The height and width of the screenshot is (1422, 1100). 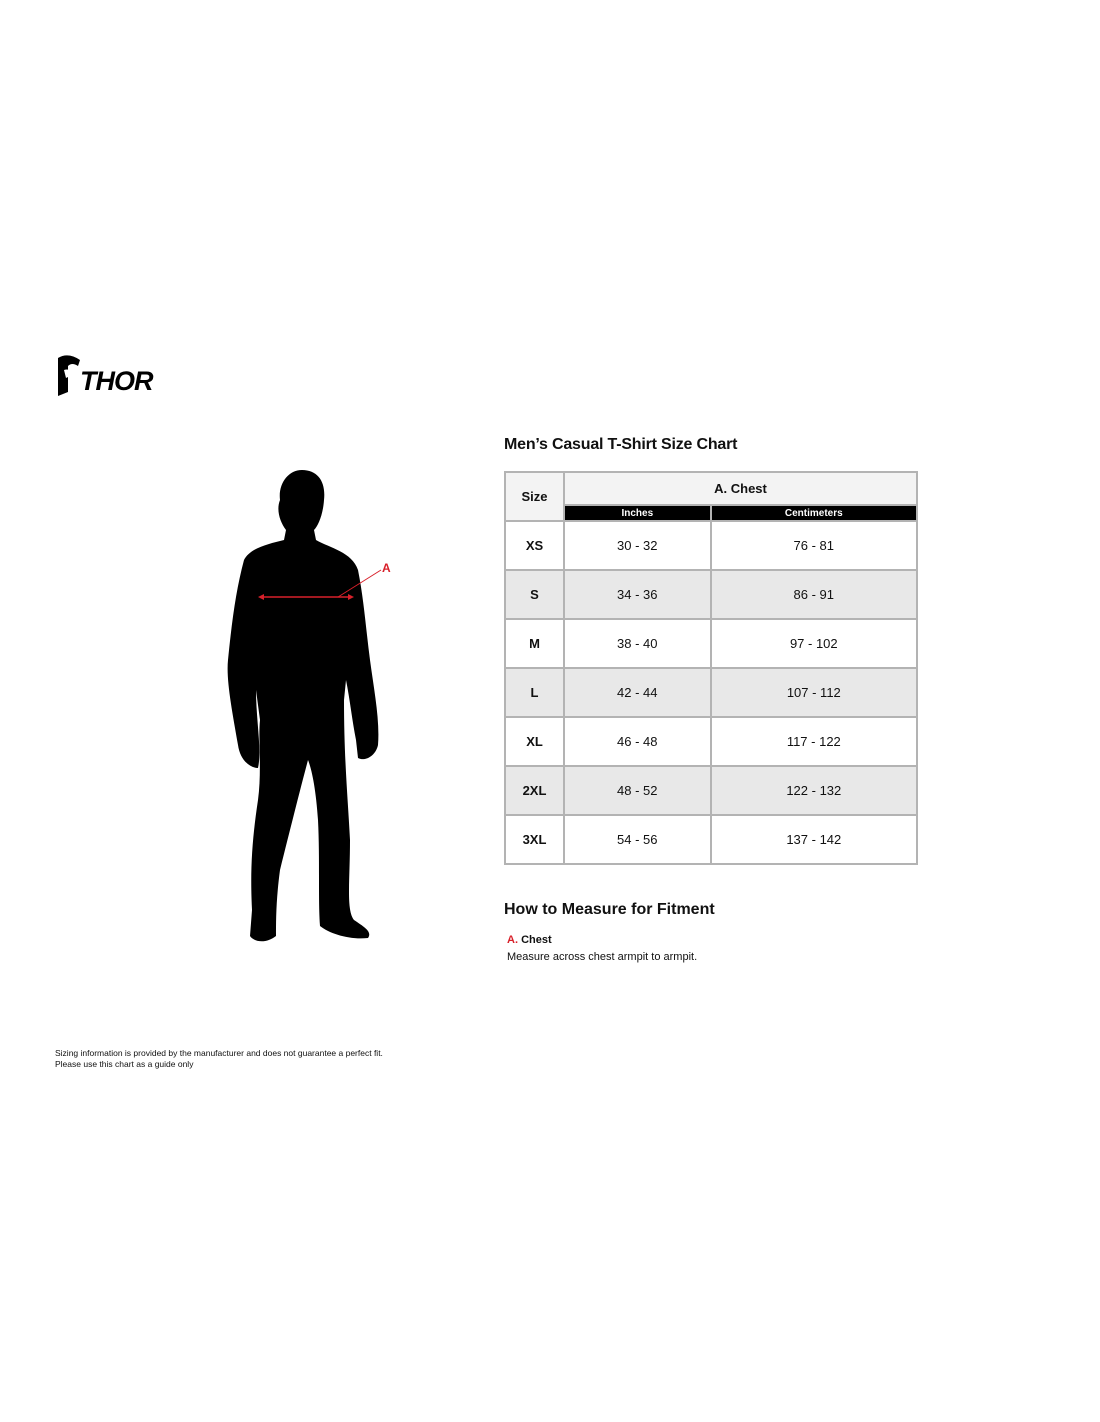 I want to click on centimeters-header: Centimeters, so click(x=814, y=513).